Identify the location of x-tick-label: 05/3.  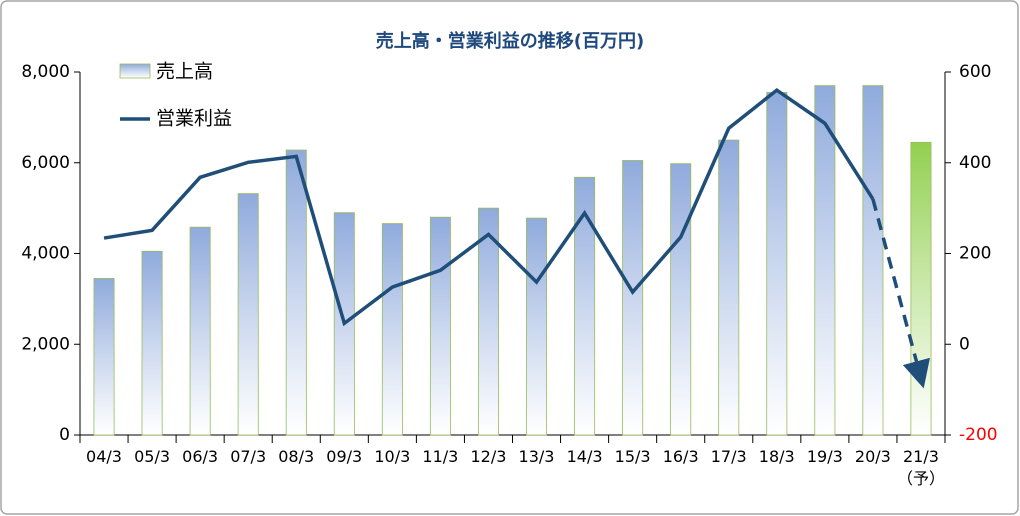
(152, 456).